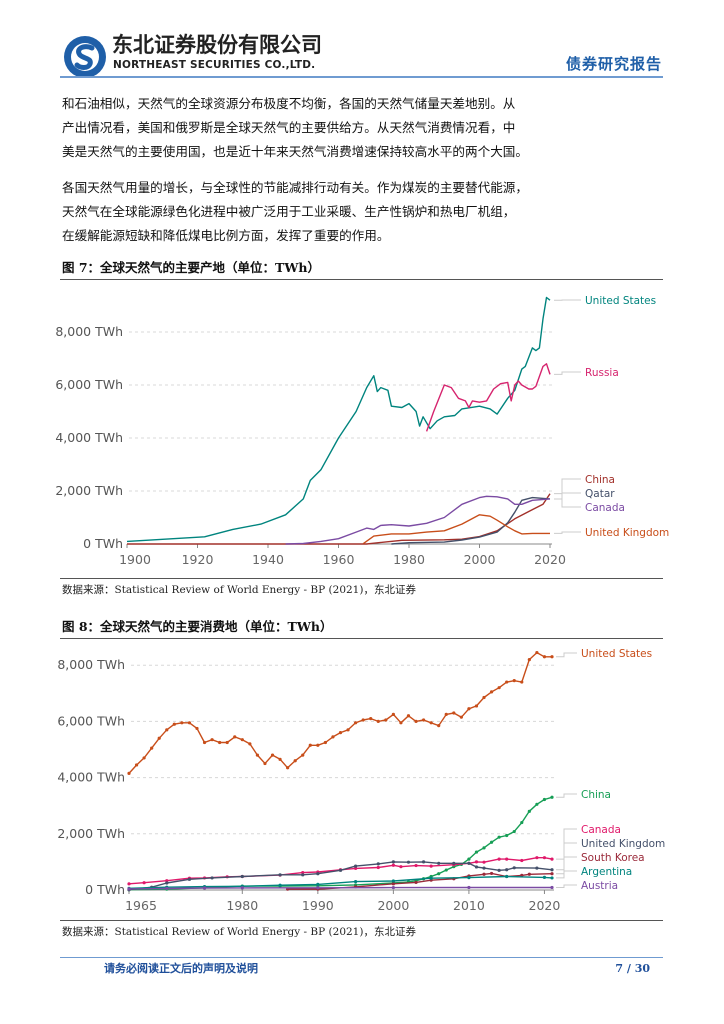 The image size is (724, 1024). Describe the element at coordinates (613, 64) in the screenshot. I see `report-type: 债券研究报告` at that location.